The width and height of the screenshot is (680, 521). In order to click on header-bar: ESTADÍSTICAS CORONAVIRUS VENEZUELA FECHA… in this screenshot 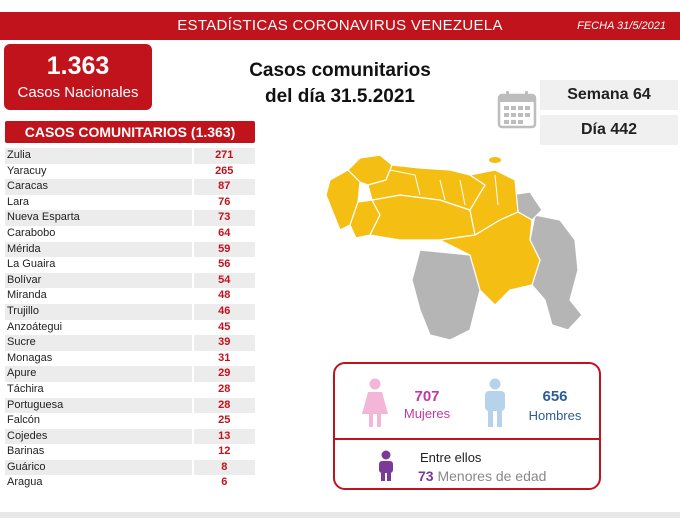, I will do `click(340, 26)`.